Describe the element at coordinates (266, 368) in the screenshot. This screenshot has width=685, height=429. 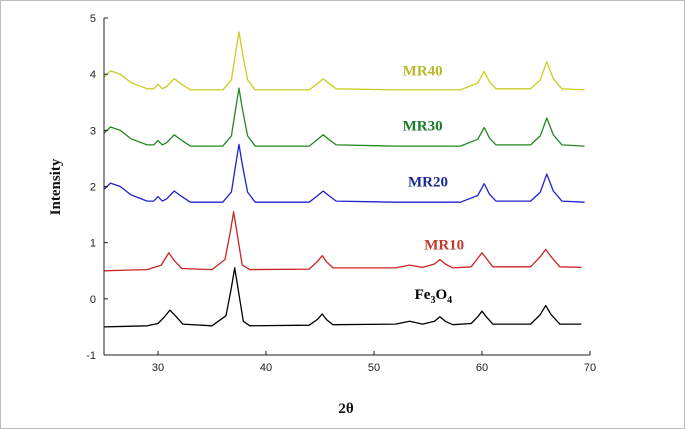
I see `x-tick-label: 40` at that location.